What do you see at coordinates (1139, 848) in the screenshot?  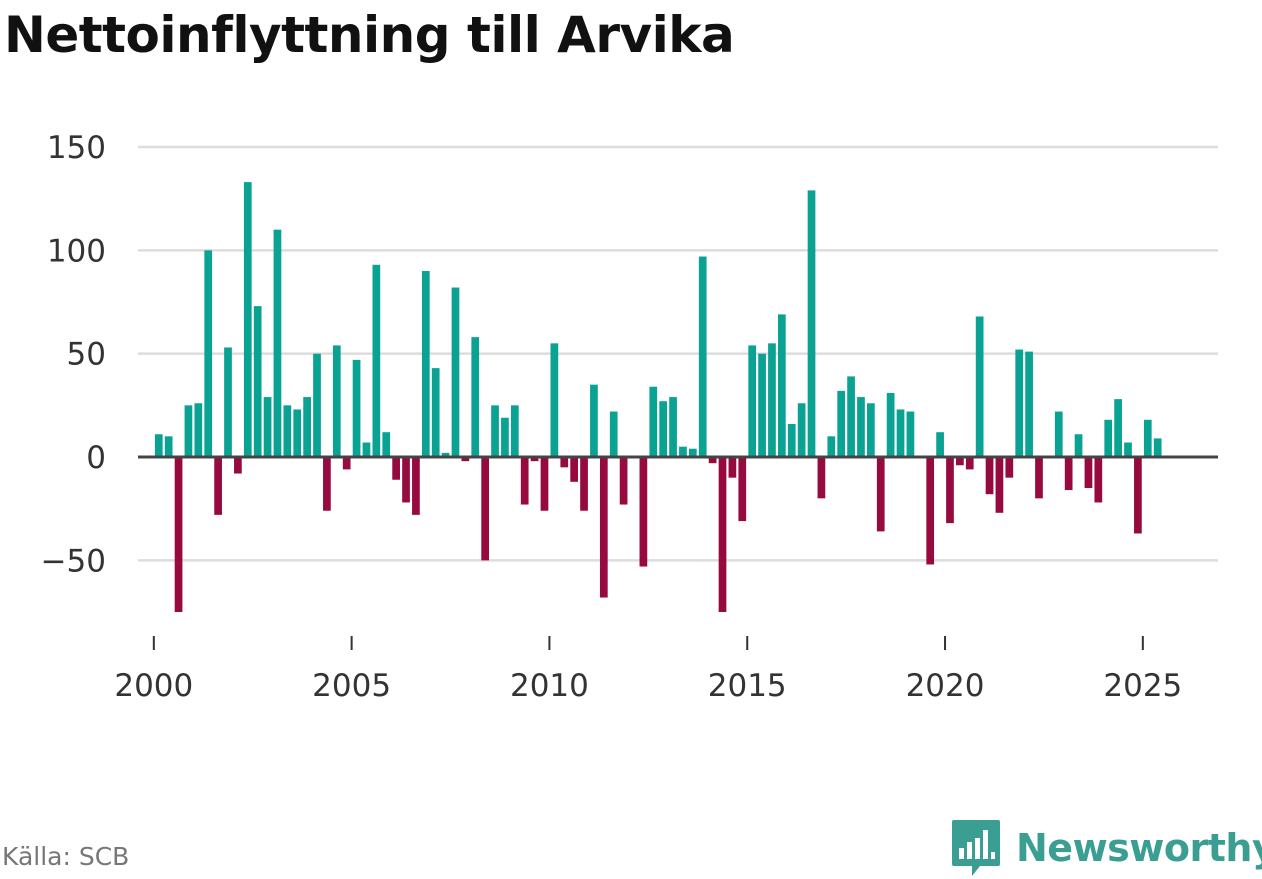 I see `logo-text: Newsworthy` at bounding box center [1139, 848].